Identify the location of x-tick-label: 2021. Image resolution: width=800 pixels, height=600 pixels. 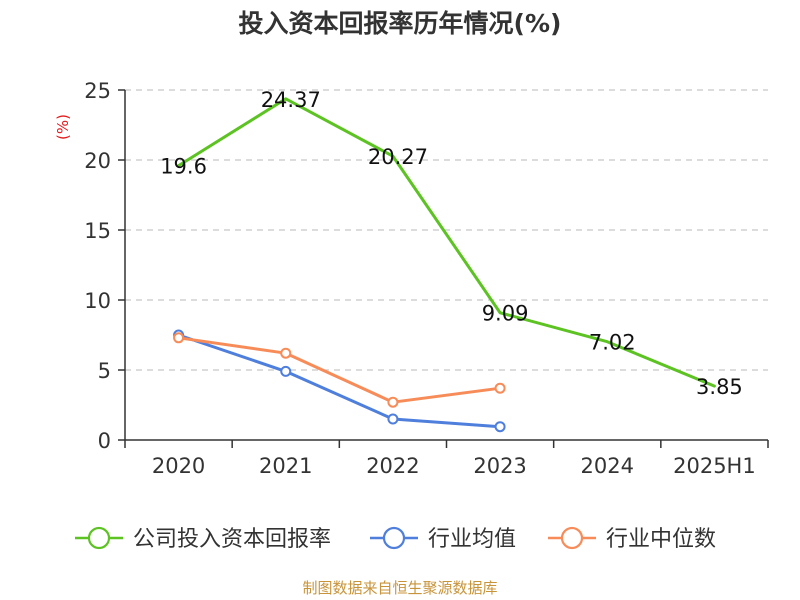
(285, 466).